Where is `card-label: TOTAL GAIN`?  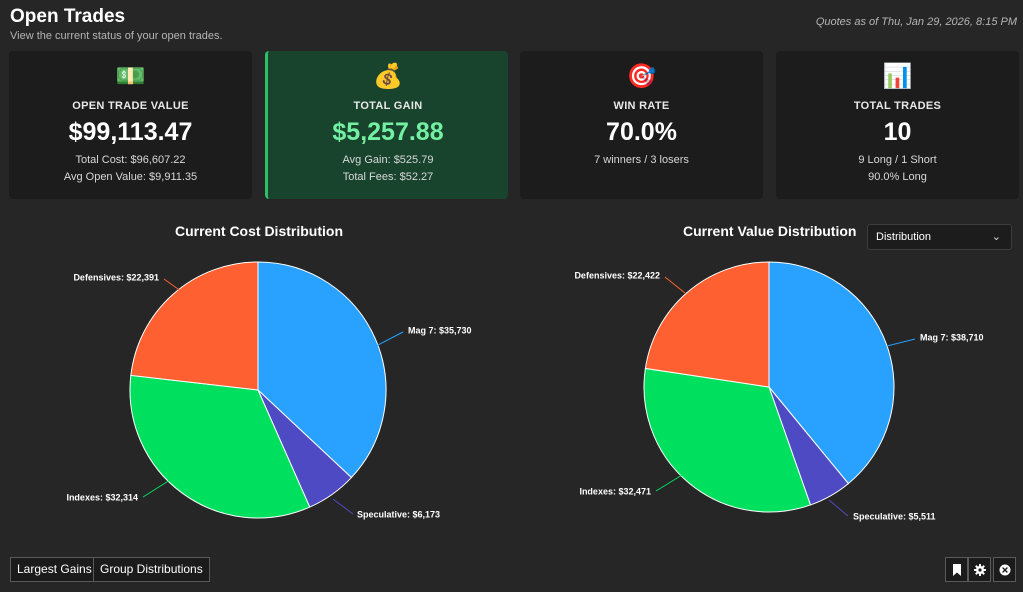 card-label: TOTAL GAIN is located at coordinates (388, 106).